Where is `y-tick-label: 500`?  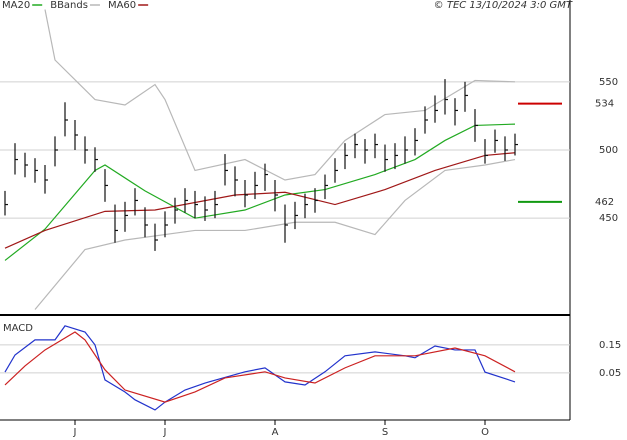
y-tick-label: 500 is located at coordinates (608, 150).